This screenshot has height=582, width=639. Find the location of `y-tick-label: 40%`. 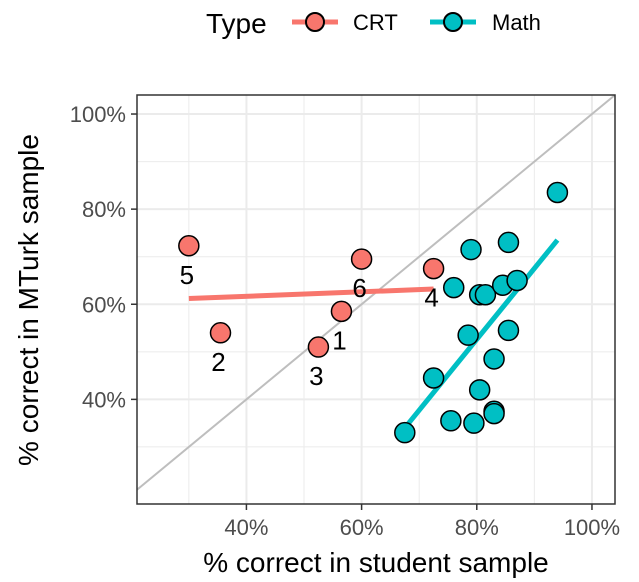

y-tick-label: 40% is located at coordinates (104, 399).